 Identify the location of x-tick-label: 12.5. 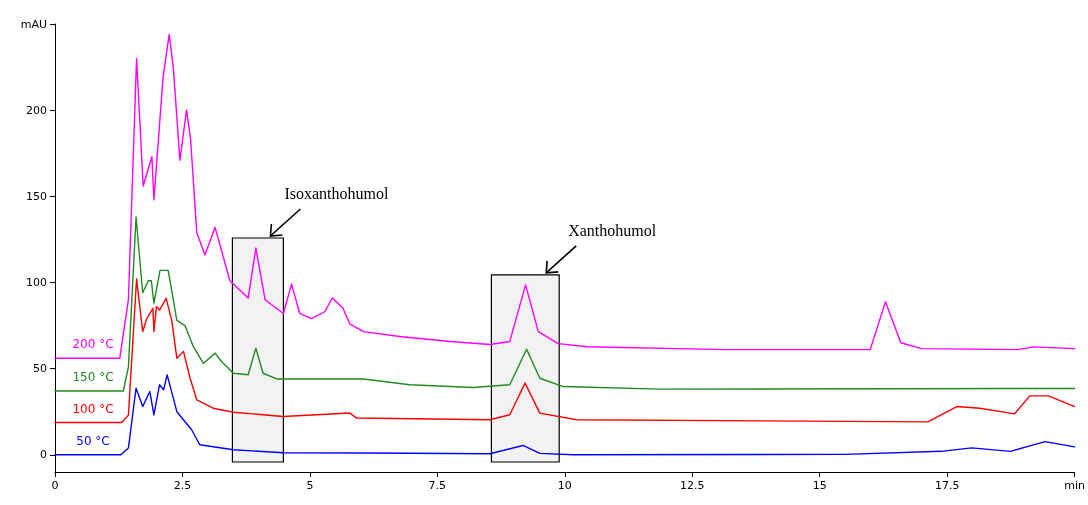
(692, 485).